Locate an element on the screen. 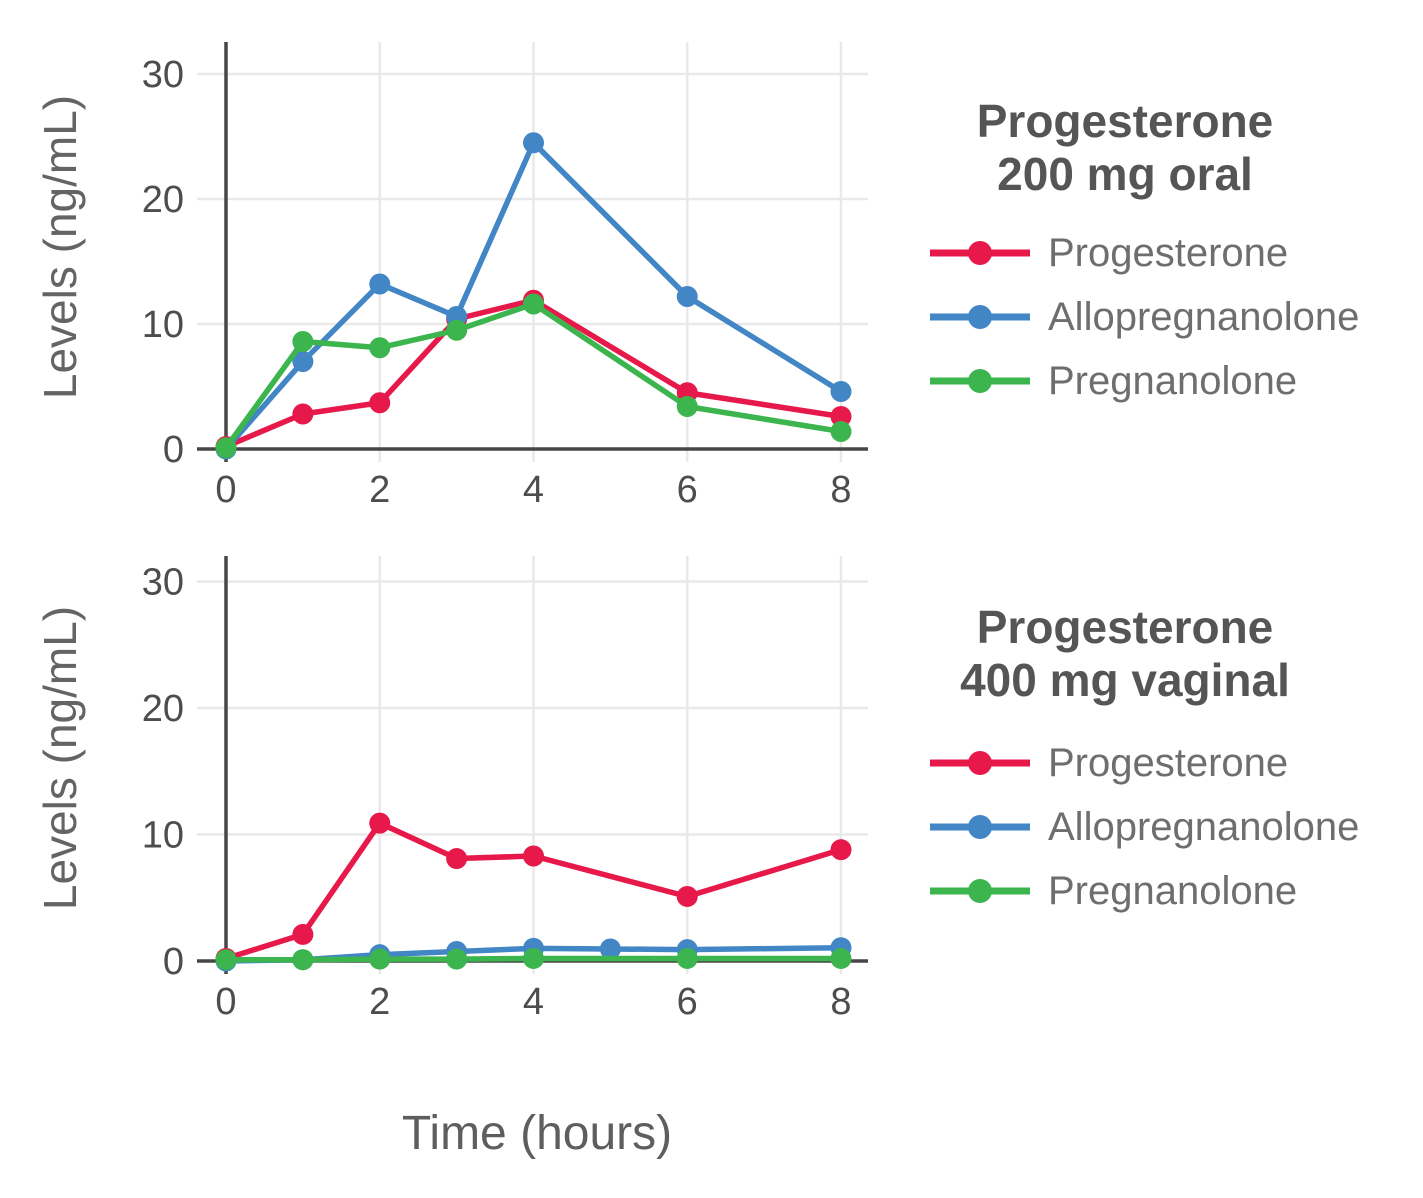  y-axis-title-top: Levels (ng/mL) is located at coordinates (60, 247).